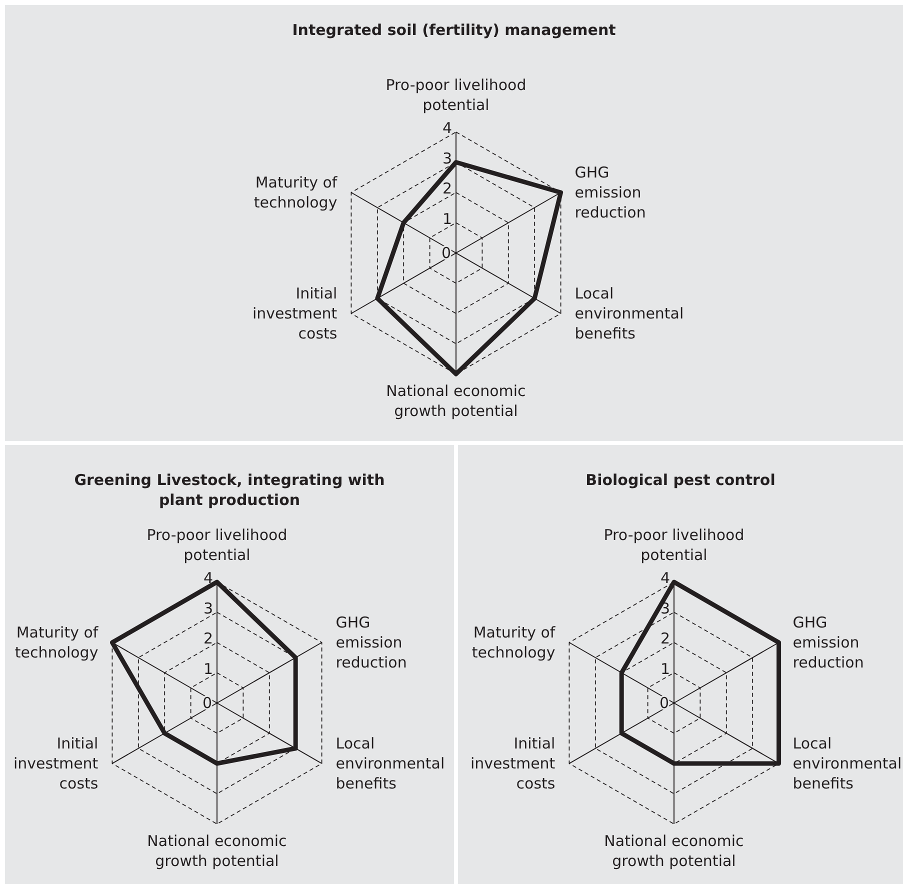  Describe the element at coordinates (681, 480) in the screenshot. I see `chart-title: Biological pest control` at that location.